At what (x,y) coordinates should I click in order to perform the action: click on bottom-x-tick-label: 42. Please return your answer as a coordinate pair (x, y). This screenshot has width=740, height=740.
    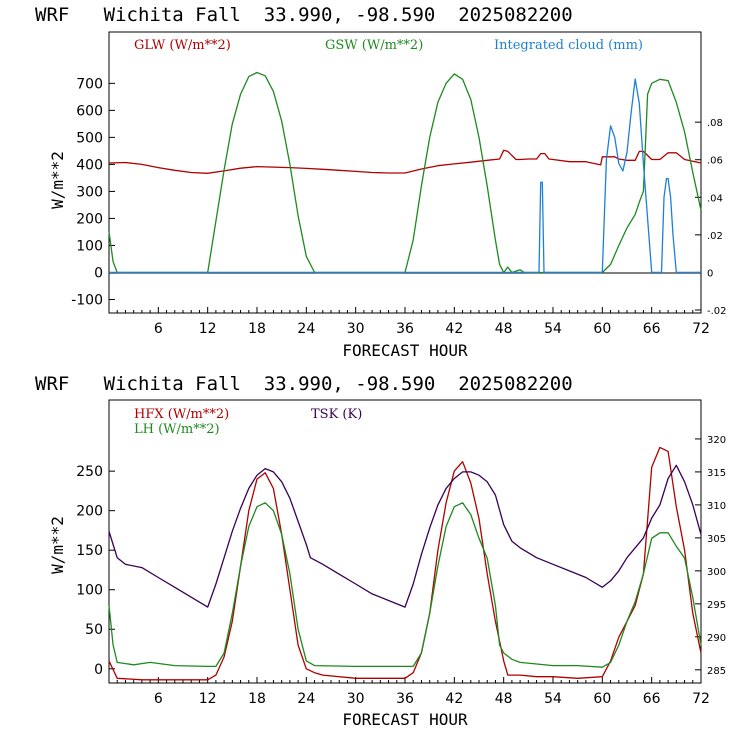
    Looking at the image, I should click on (454, 699).